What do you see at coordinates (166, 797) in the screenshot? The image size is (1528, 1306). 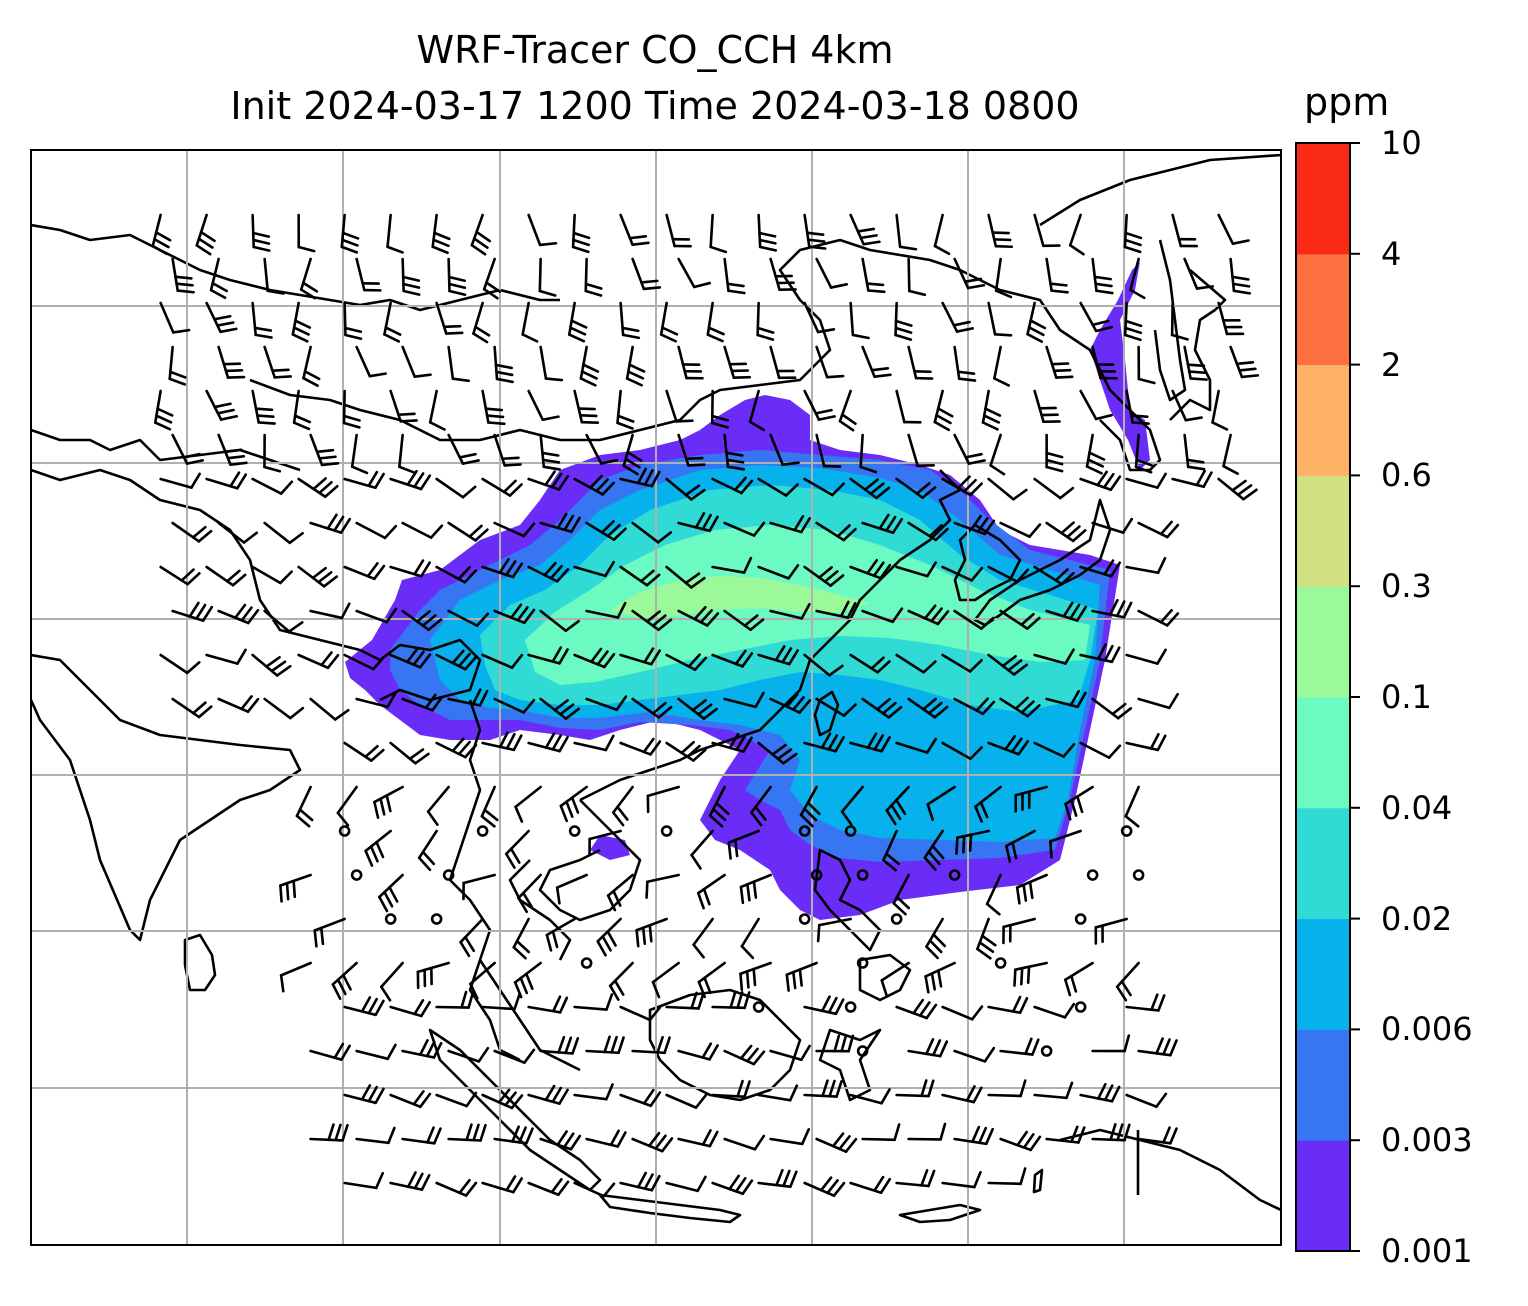 I see `coast-india` at bounding box center [166, 797].